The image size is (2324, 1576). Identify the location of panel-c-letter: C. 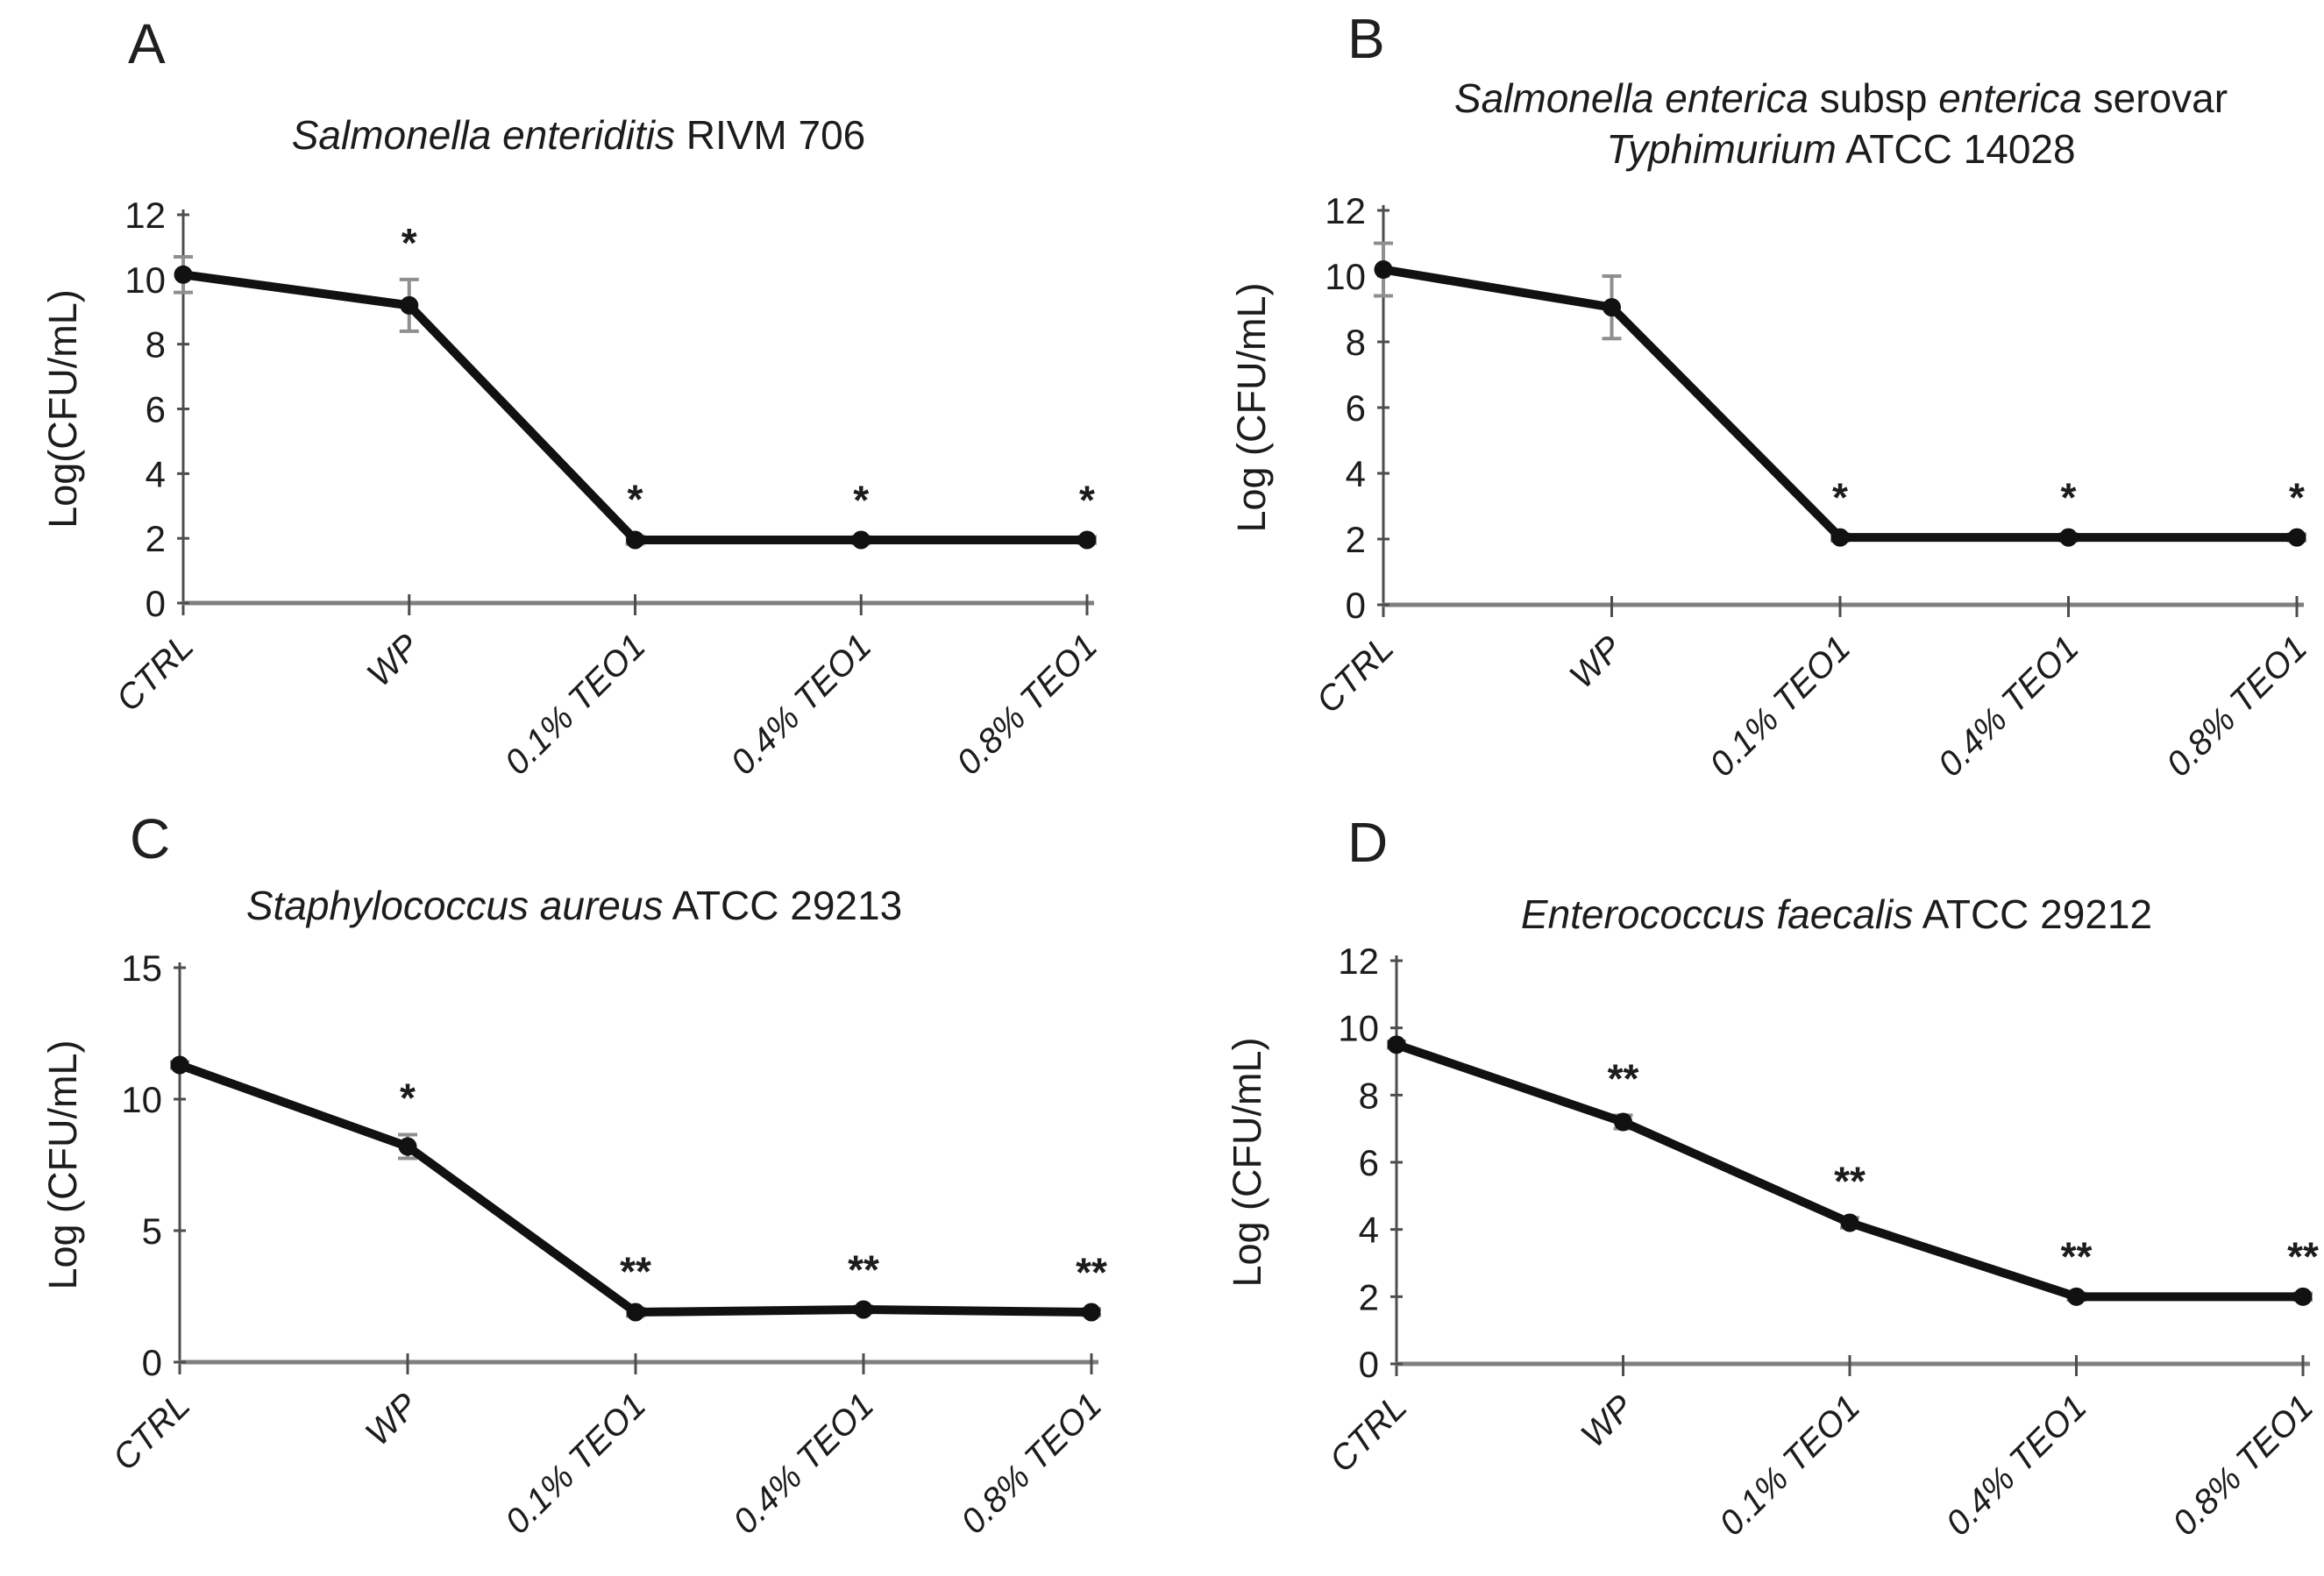
(150, 838).